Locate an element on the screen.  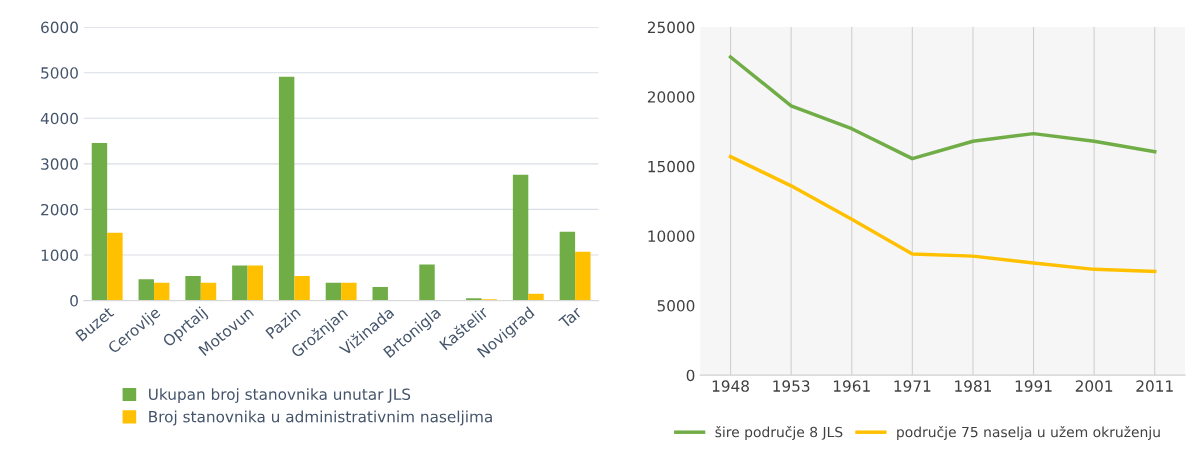
legend-label: Ukupan broj stanovnika unutar JLS is located at coordinates (280, 395).